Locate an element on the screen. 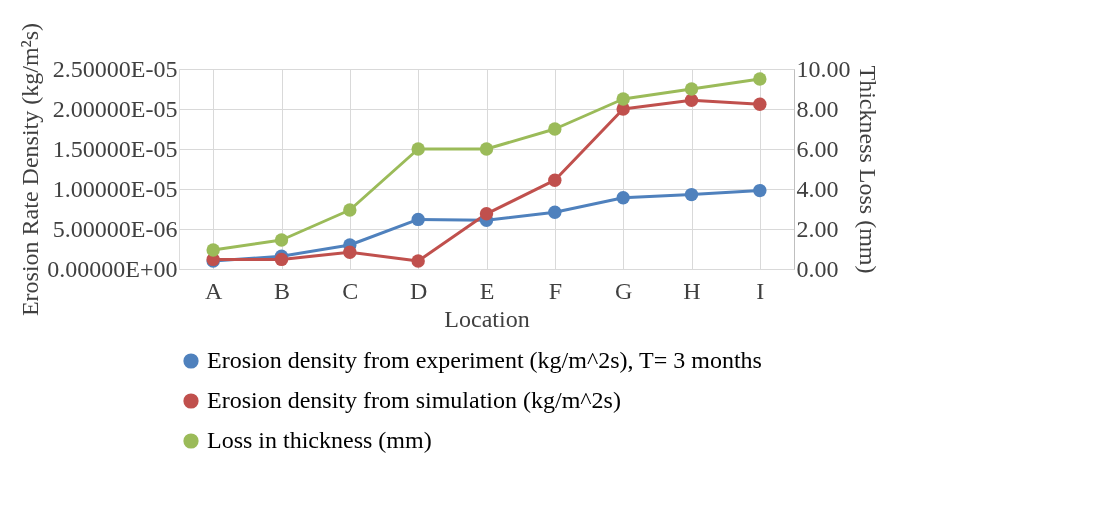 This screenshot has height=528, width=1112. x-tick-label: F is located at coordinates (555, 290).